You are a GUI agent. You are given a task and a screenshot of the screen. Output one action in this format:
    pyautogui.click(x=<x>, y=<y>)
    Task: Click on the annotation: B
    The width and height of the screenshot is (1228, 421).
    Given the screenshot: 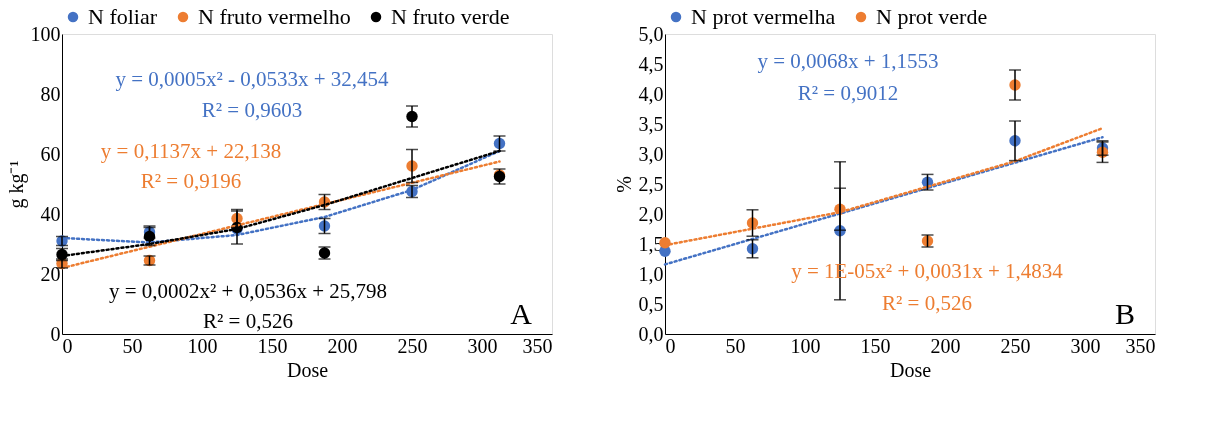 What is the action you would take?
    pyautogui.click(x=1124, y=313)
    